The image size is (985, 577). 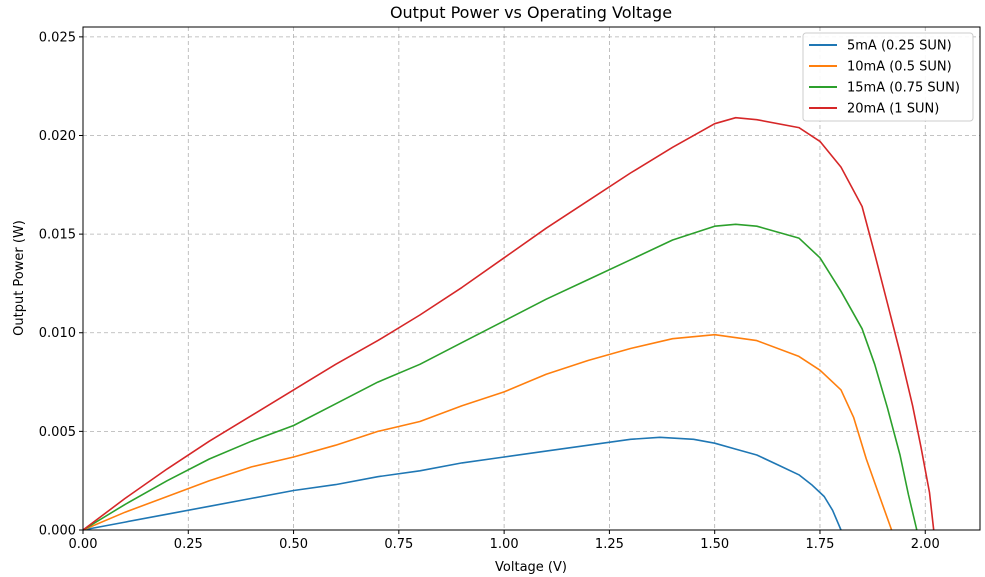 What do you see at coordinates (83, 544) in the screenshot?
I see `x-tick-label: 0.00` at bounding box center [83, 544].